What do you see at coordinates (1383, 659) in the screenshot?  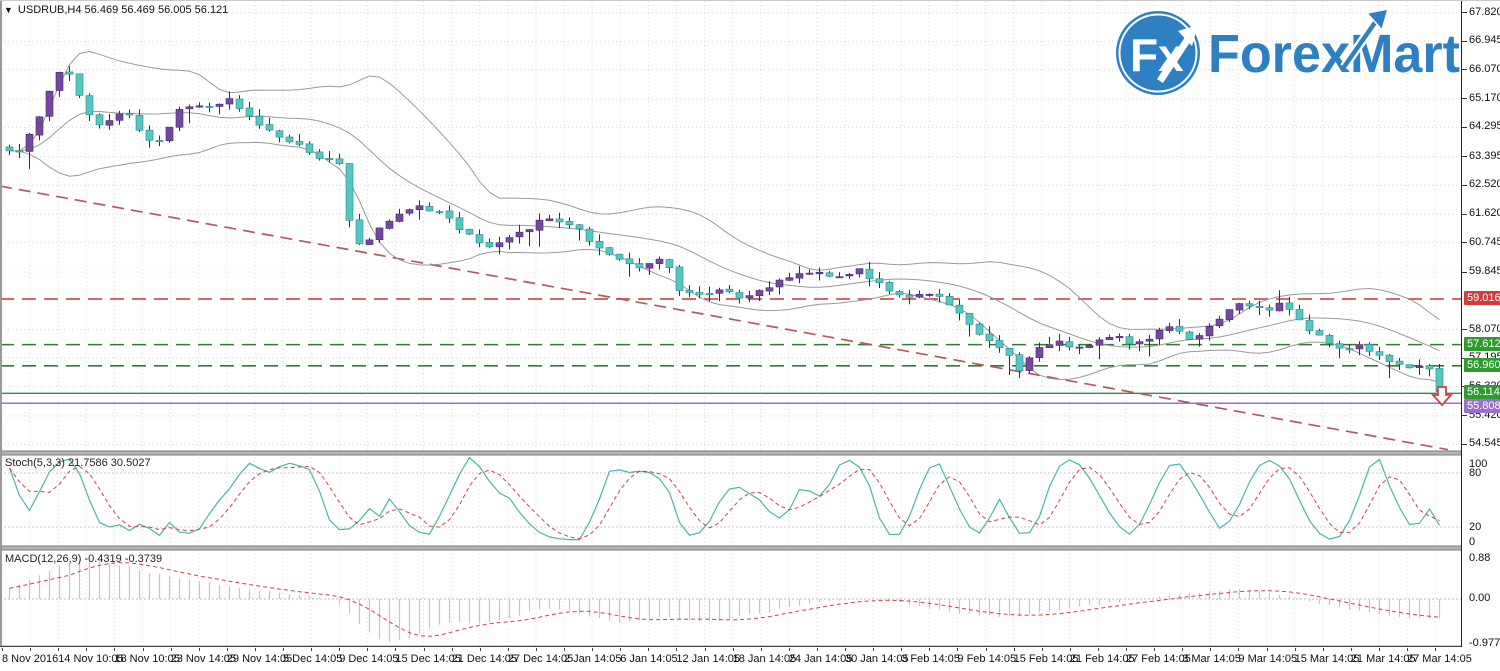 I see `time-tick-label: 21 Mar 14:05` at bounding box center [1383, 659].